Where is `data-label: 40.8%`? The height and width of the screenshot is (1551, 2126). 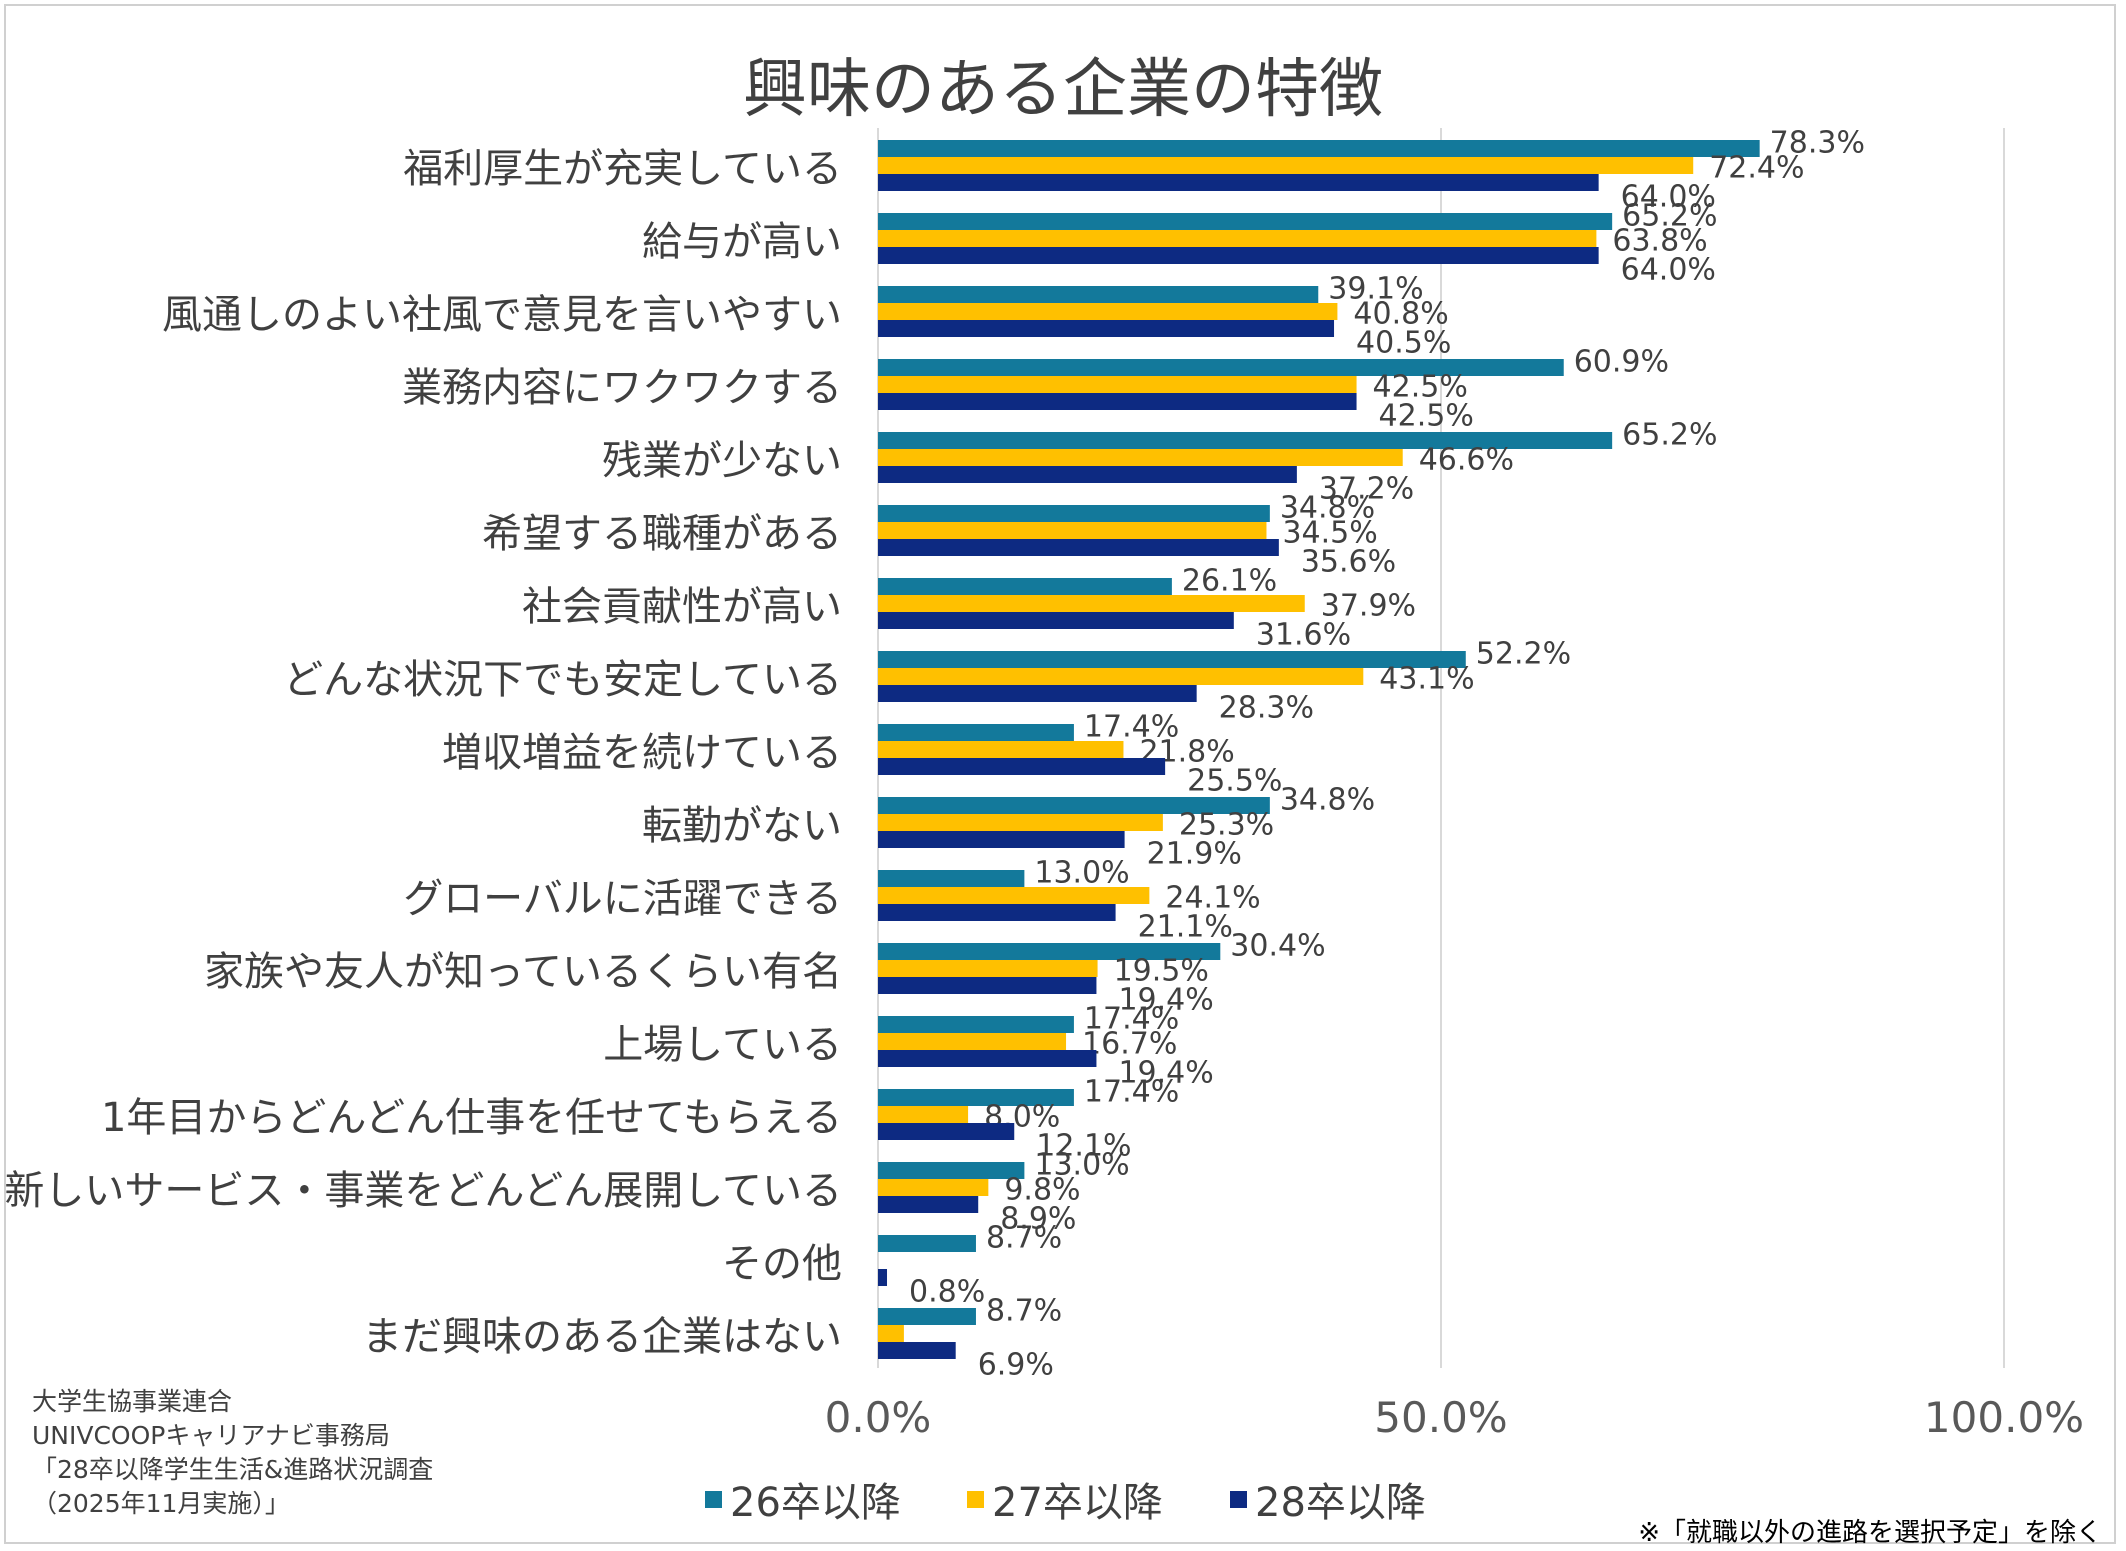
data-label: 40.8% is located at coordinates (1400, 314).